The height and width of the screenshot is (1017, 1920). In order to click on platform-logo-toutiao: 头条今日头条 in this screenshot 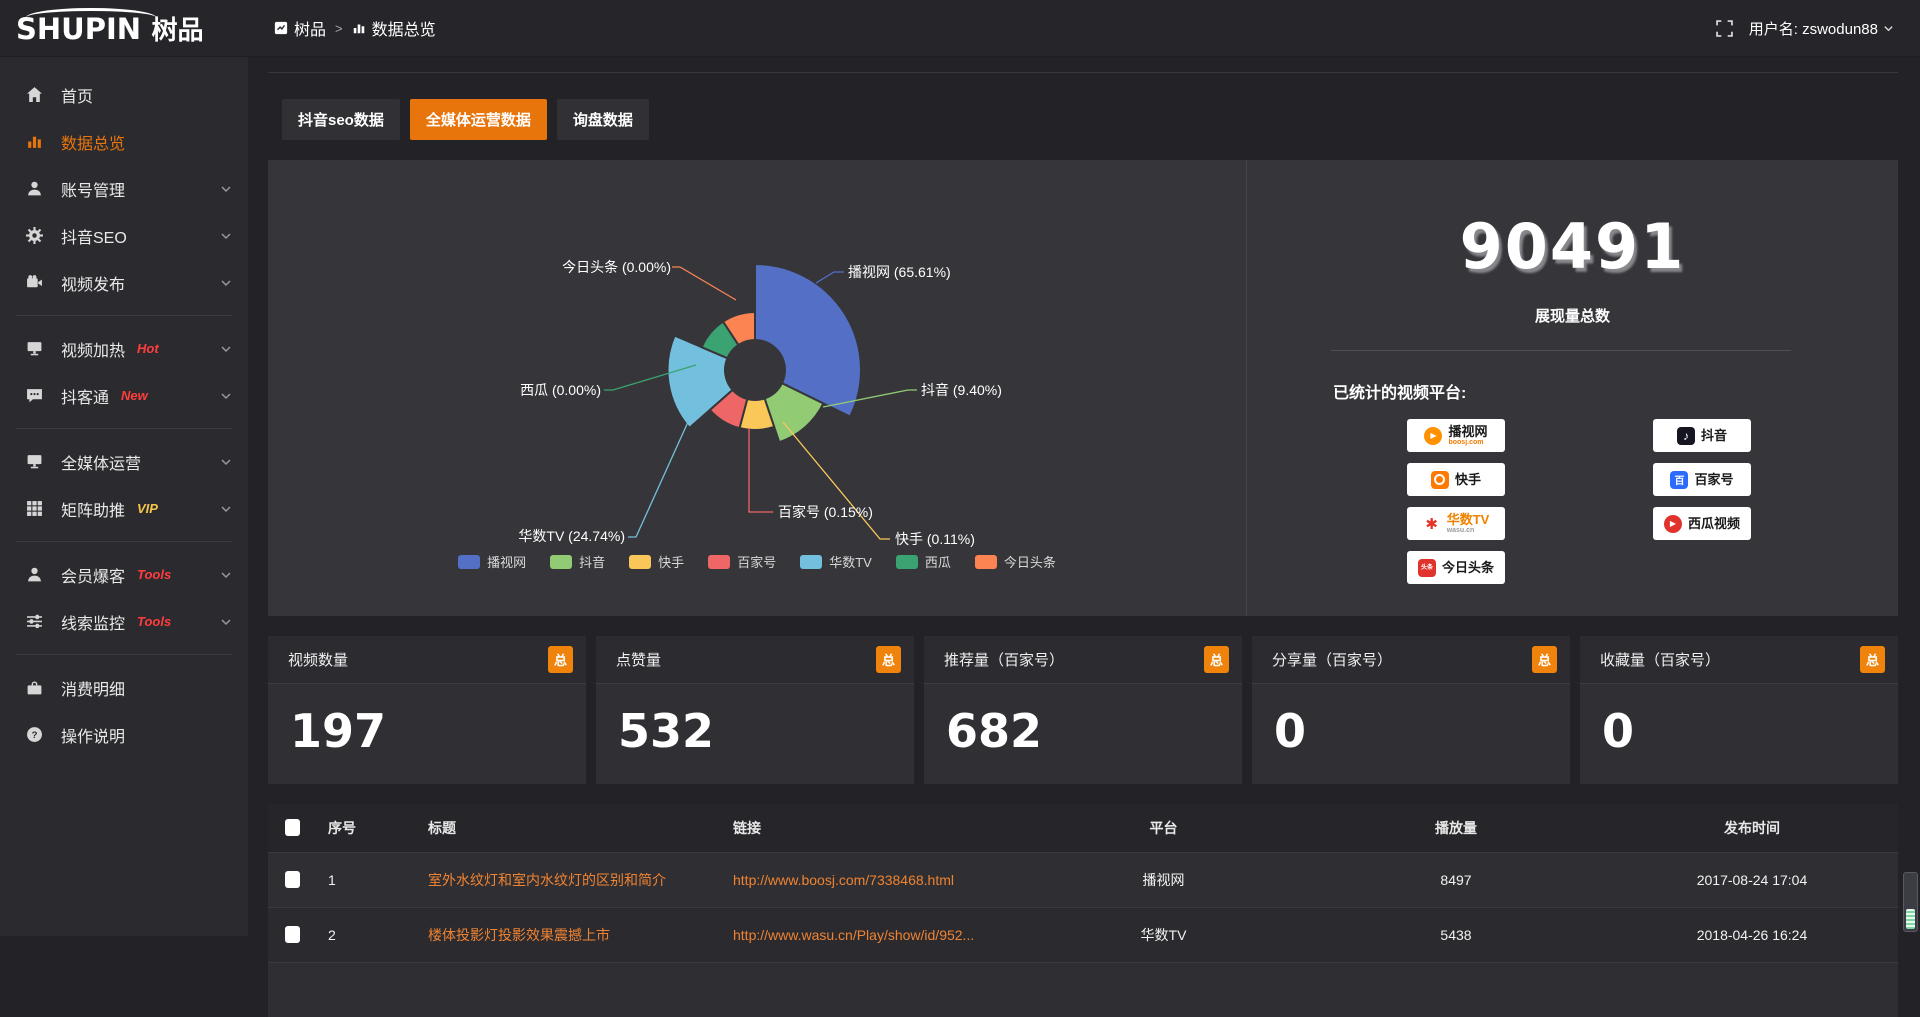, I will do `click(1456, 567)`.